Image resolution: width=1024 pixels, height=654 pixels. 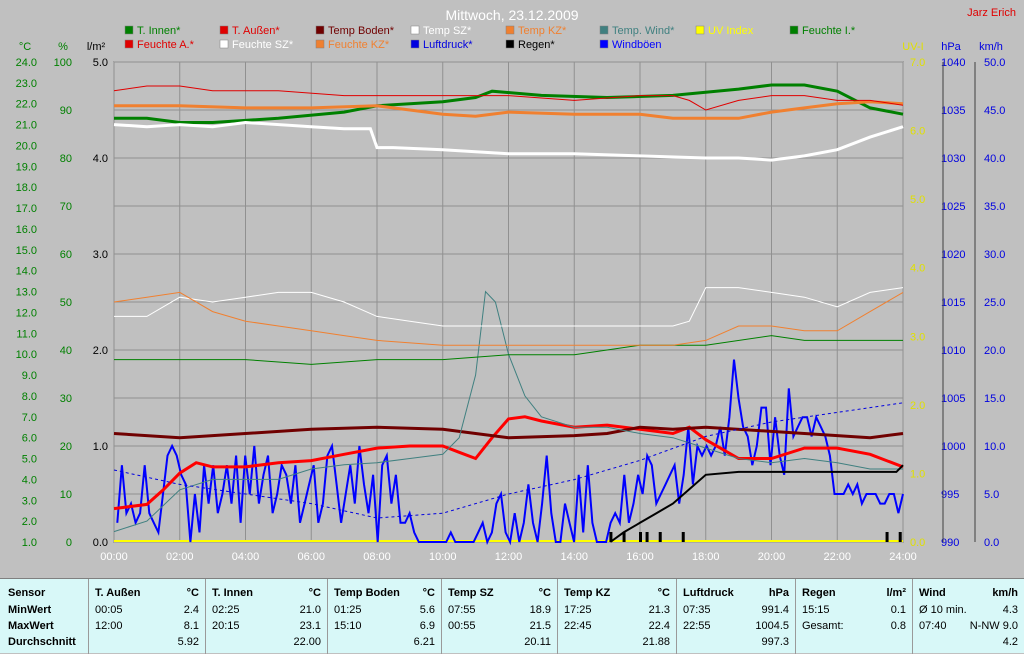 What do you see at coordinates (994, 111) in the screenshot?
I see `wind_kmh-tick-label: 45.0` at bounding box center [994, 111].